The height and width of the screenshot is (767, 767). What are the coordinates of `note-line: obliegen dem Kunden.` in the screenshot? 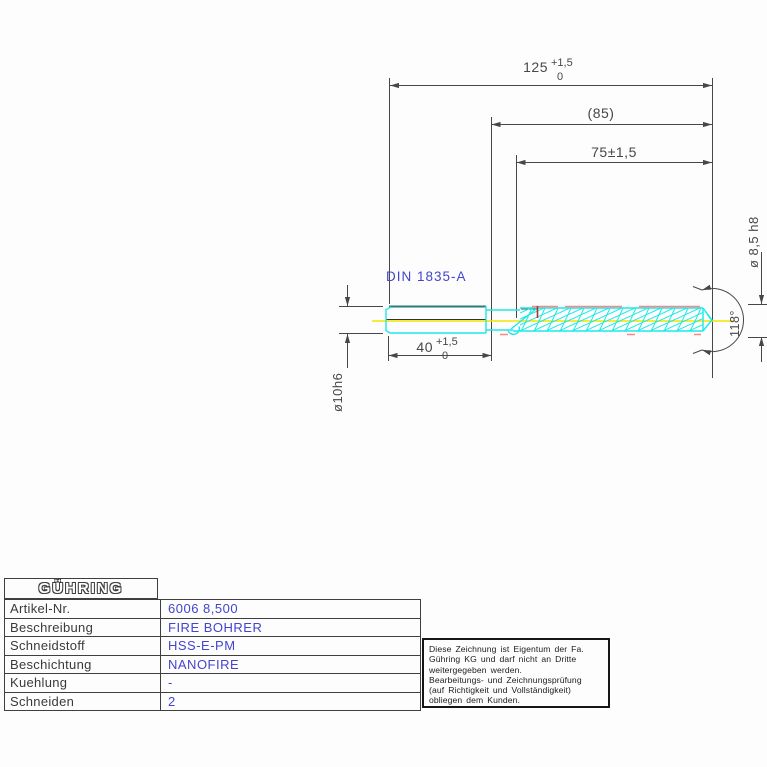 It's located at (475, 700).